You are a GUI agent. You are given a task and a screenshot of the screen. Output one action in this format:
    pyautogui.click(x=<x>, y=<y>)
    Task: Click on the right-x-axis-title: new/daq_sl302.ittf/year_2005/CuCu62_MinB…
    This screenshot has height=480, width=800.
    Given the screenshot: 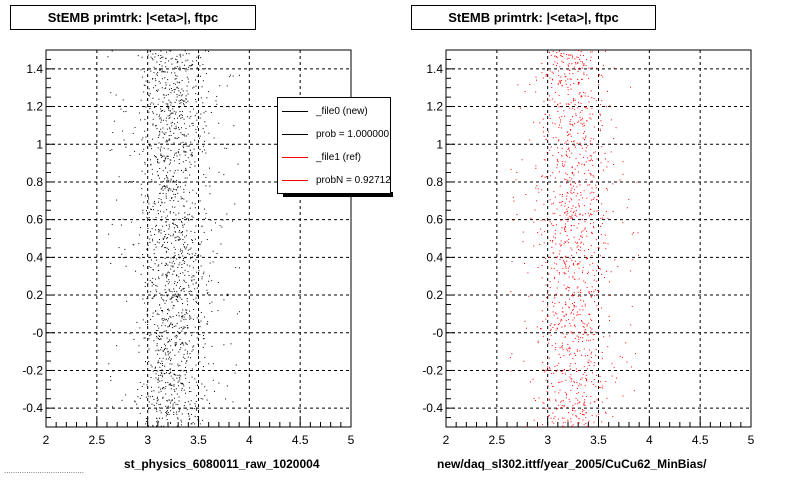 What is the action you would take?
    pyautogui.click(x=572, y=464)
    